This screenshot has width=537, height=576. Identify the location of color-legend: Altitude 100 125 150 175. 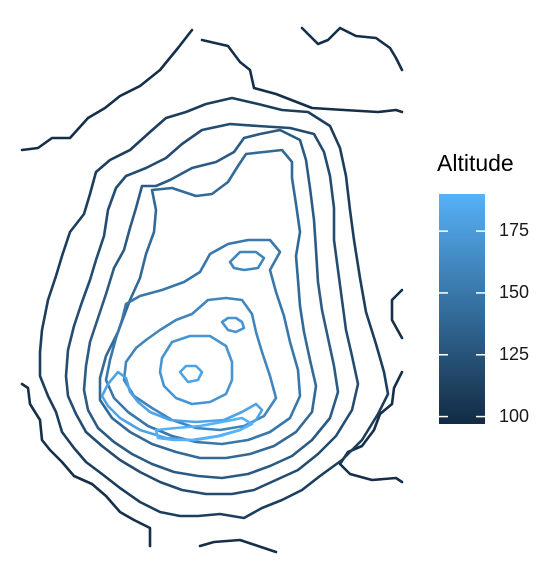
(487, 288).